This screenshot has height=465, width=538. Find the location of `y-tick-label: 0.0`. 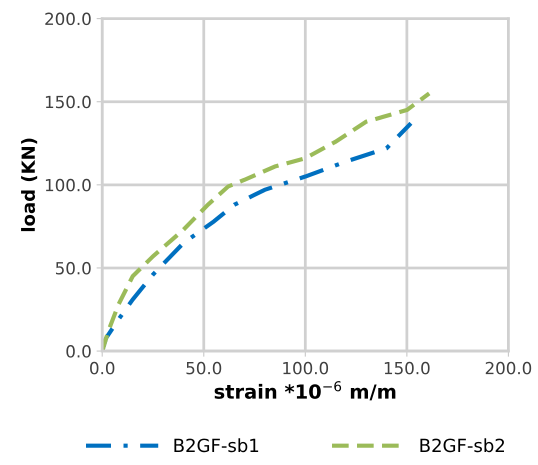

y-tick-label: 0.0 is located at coordinates (78, 351).